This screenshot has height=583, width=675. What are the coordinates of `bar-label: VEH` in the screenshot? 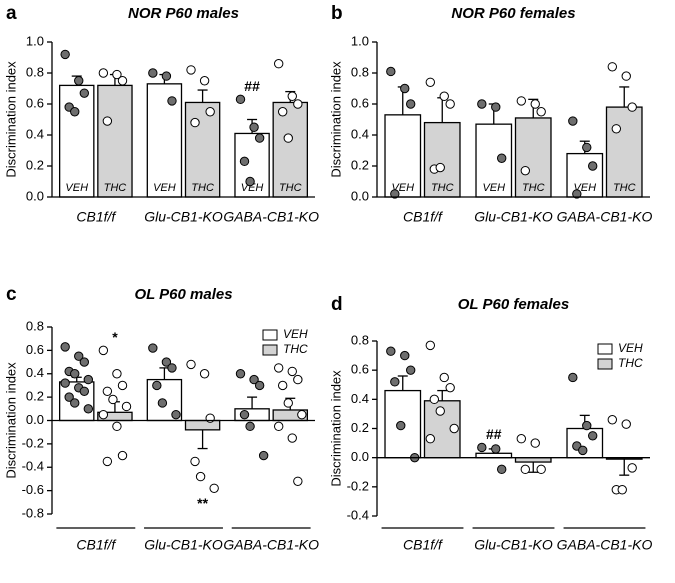 It's located at (164, 188).